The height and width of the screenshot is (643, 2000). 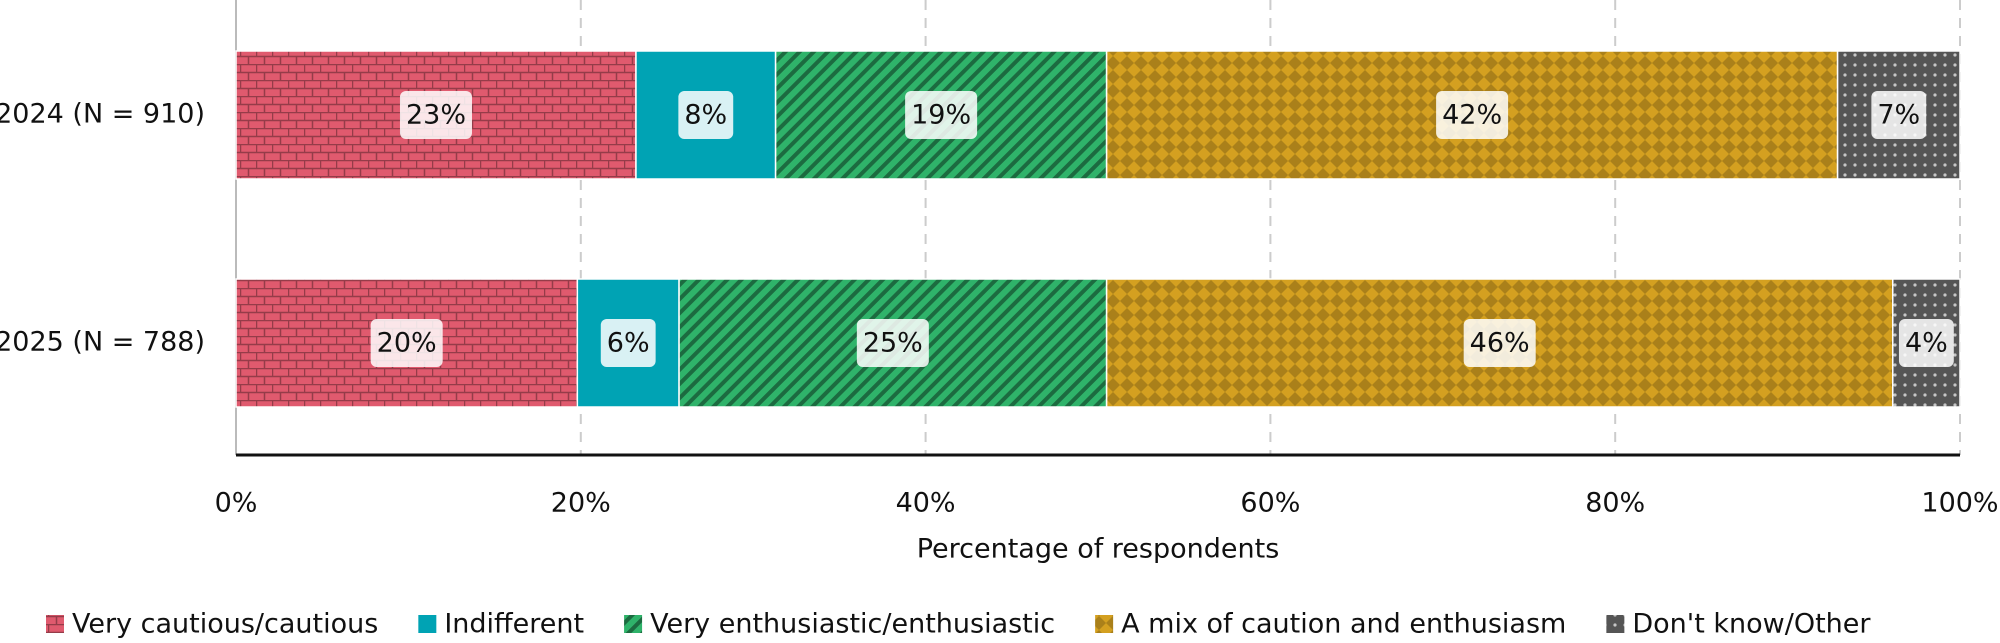 I want to click on x-tick-label: 20%, so click(x=581, y=503).